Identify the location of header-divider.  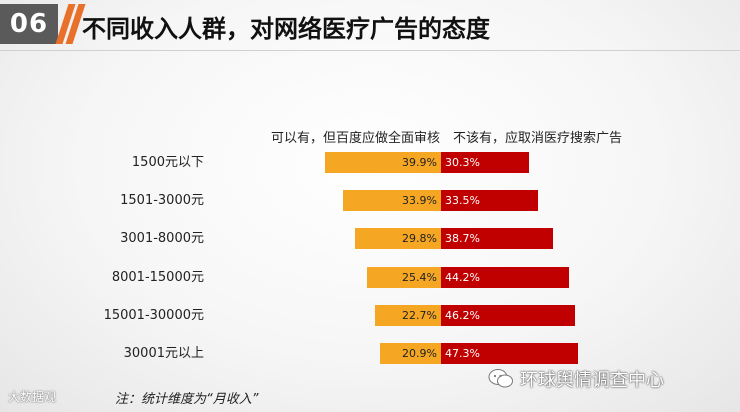
(370, 50).